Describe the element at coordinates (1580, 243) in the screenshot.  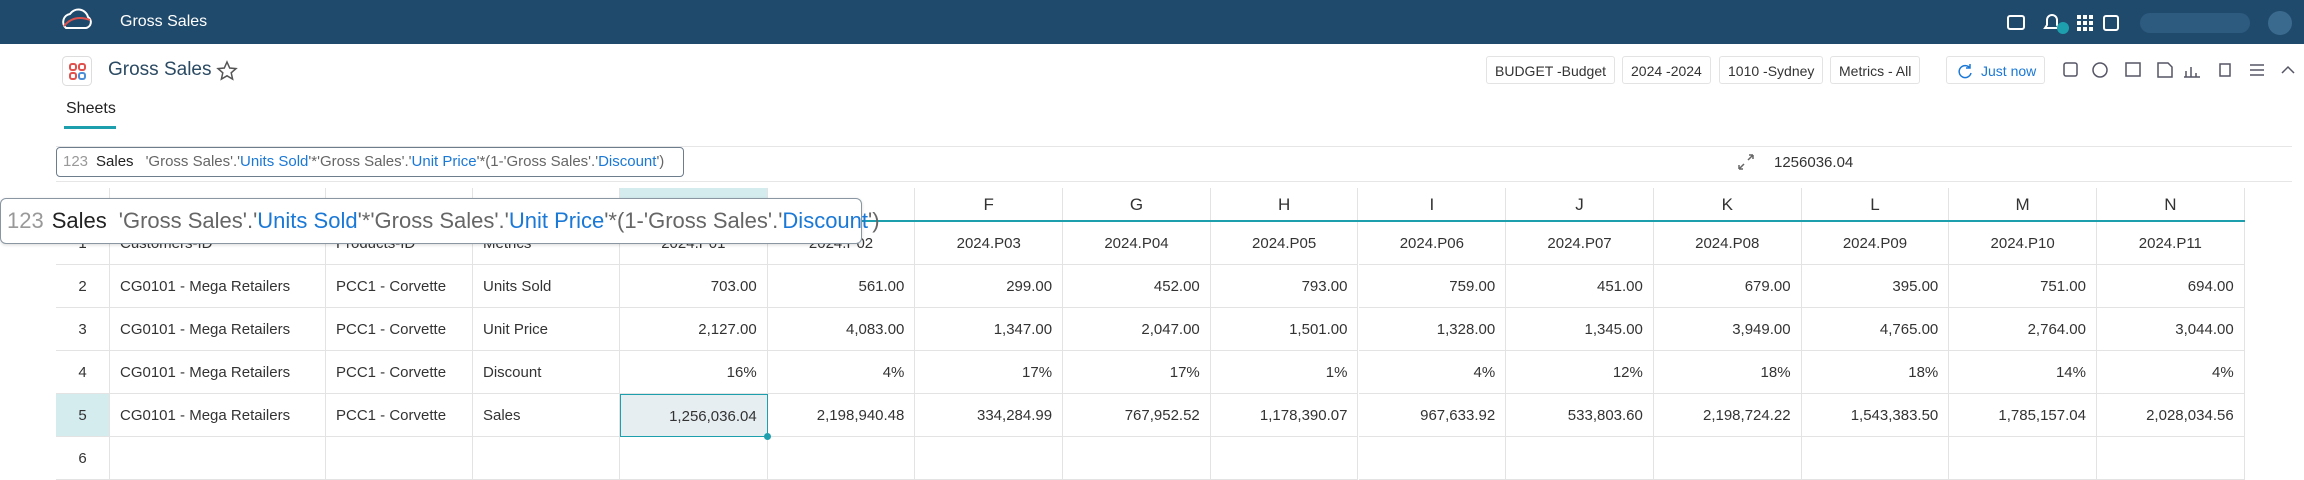
I see `cell: 2024.P07` at that location.